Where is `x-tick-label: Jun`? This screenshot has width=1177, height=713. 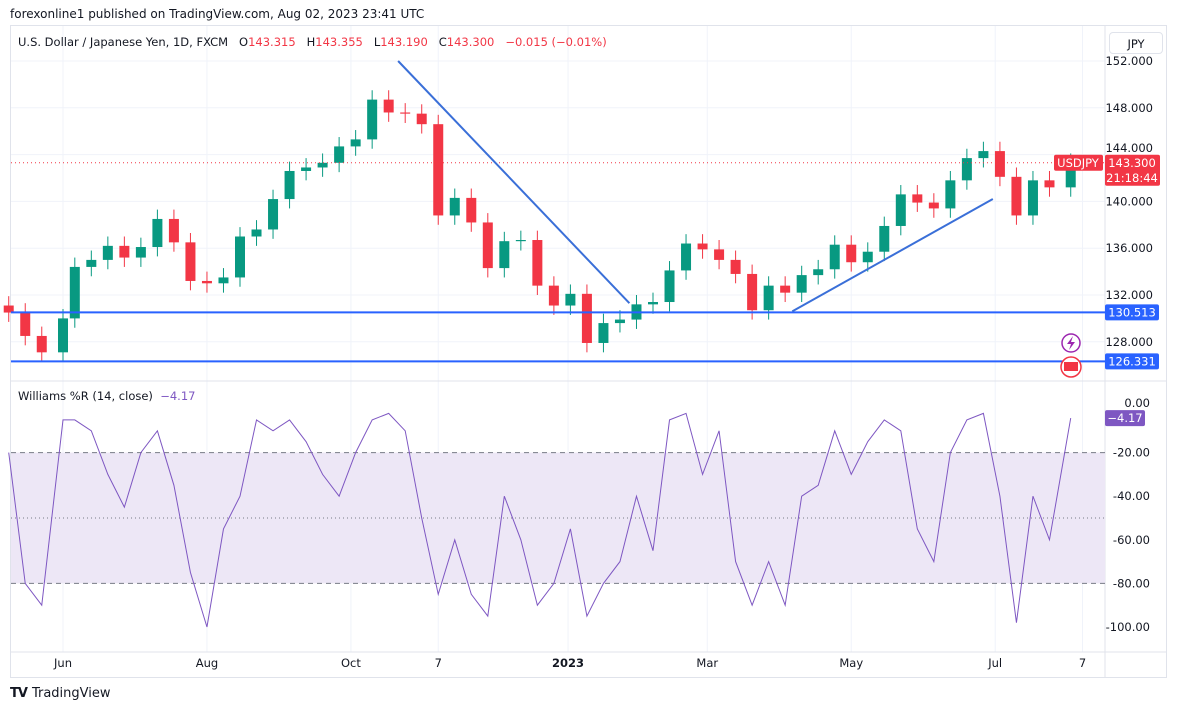 x-tick-label: Jun is located at coordinates (62, 663).